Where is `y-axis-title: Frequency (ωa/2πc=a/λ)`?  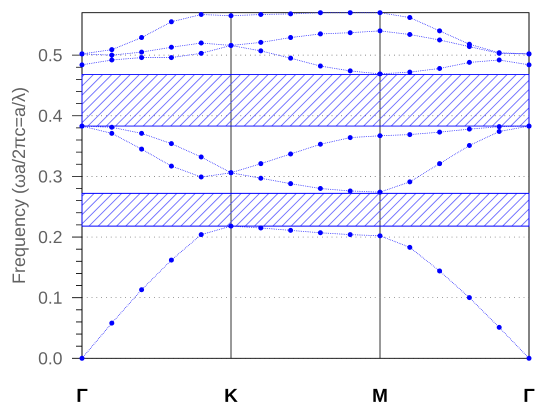 y-axis-title: Frequency (ωa/2πc=a/λ) is located at coordinates (20, 185).